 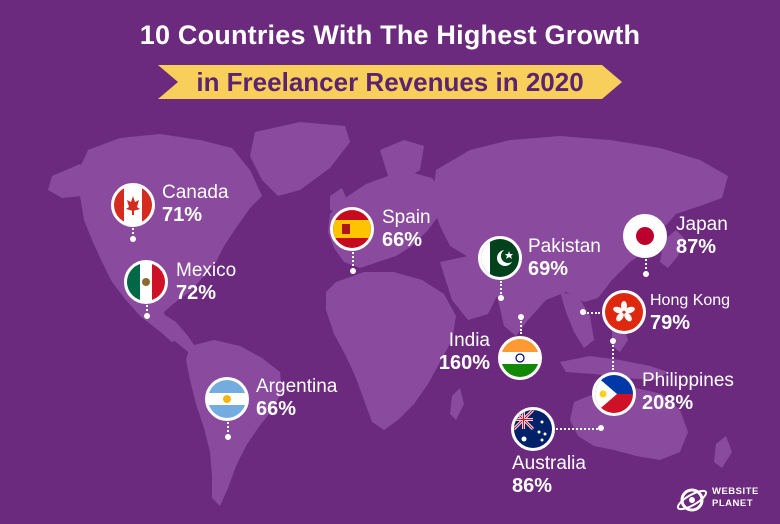 I want to click on india-label: India 160%, so click(x=461, y=352).